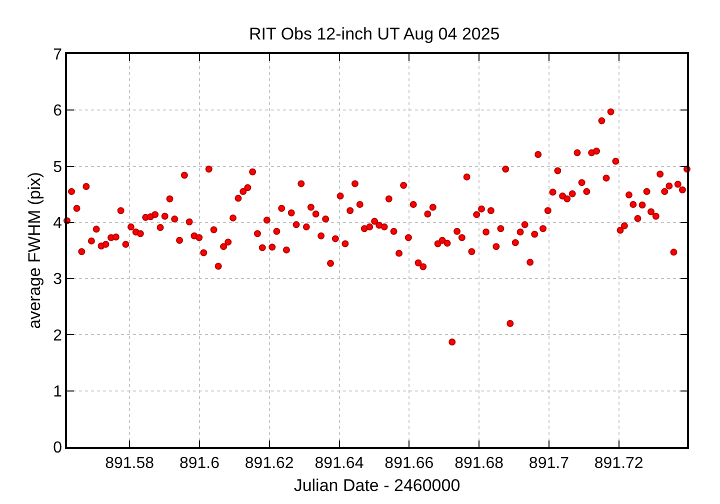  I want to click on x-tick-label: 891.6, so click(199, 463).